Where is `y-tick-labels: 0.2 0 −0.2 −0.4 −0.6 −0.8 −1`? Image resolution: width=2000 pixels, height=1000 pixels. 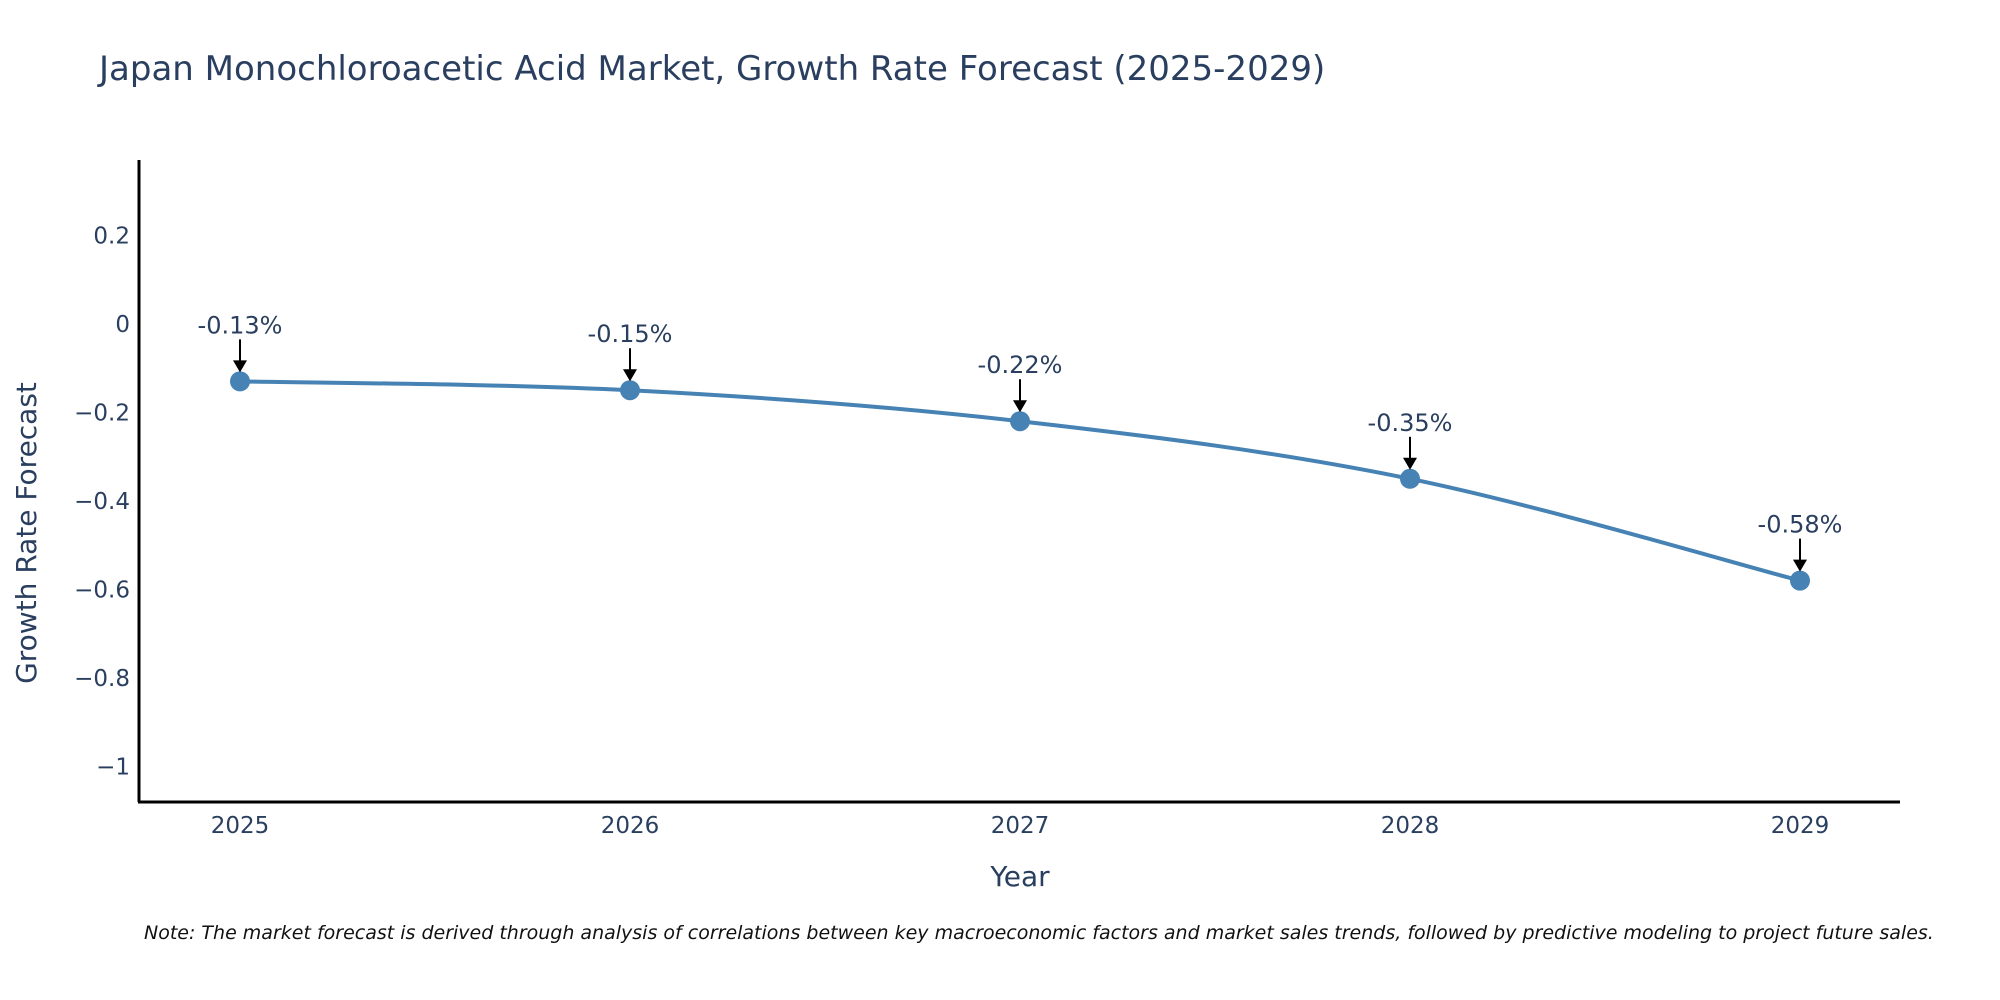
y-tick-labels: 0.2 0 −0.2 −0.4 −0.6 −0.8 −1 is located at coordinates (102, 501).